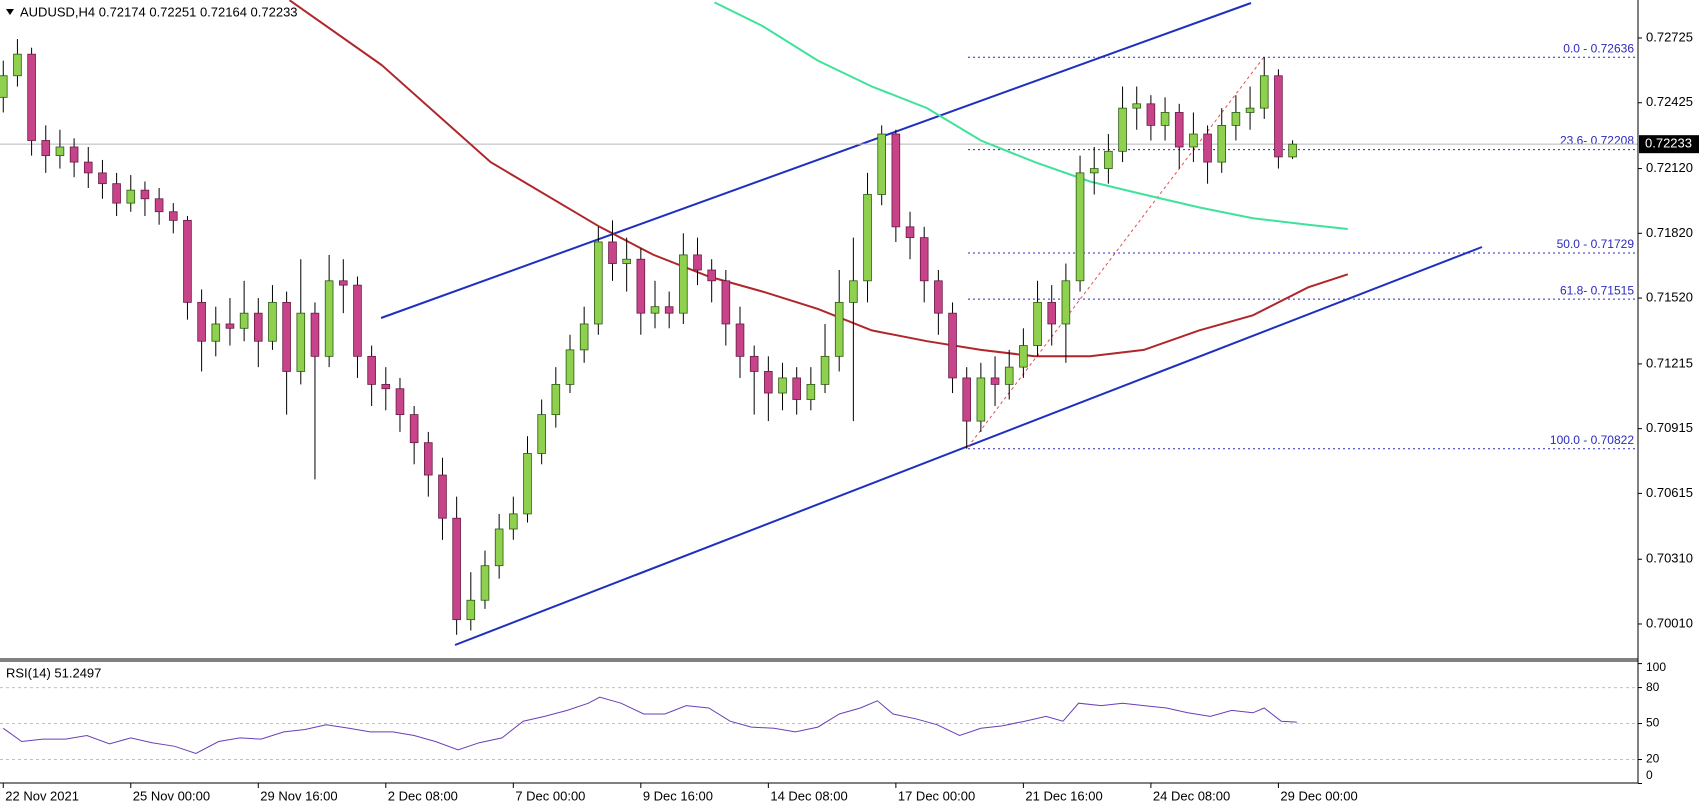 This screenshot has width=1700, height=807. Describe the element at coordinates (1653, 723) in the screenshot. I see `y-tick-label: 50` at that location.